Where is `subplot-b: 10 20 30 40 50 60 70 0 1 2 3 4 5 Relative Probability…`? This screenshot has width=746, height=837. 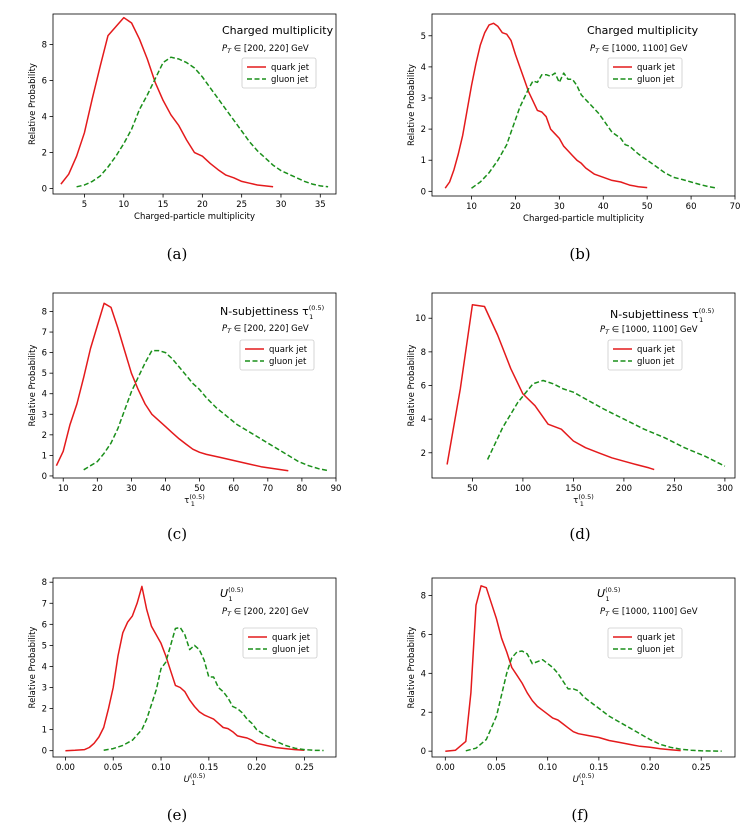 subplot-b: 10 20 30 40 50 60 70 0 1 2 3 4 5 Relative Probability… is located at coordinates (574, 138).